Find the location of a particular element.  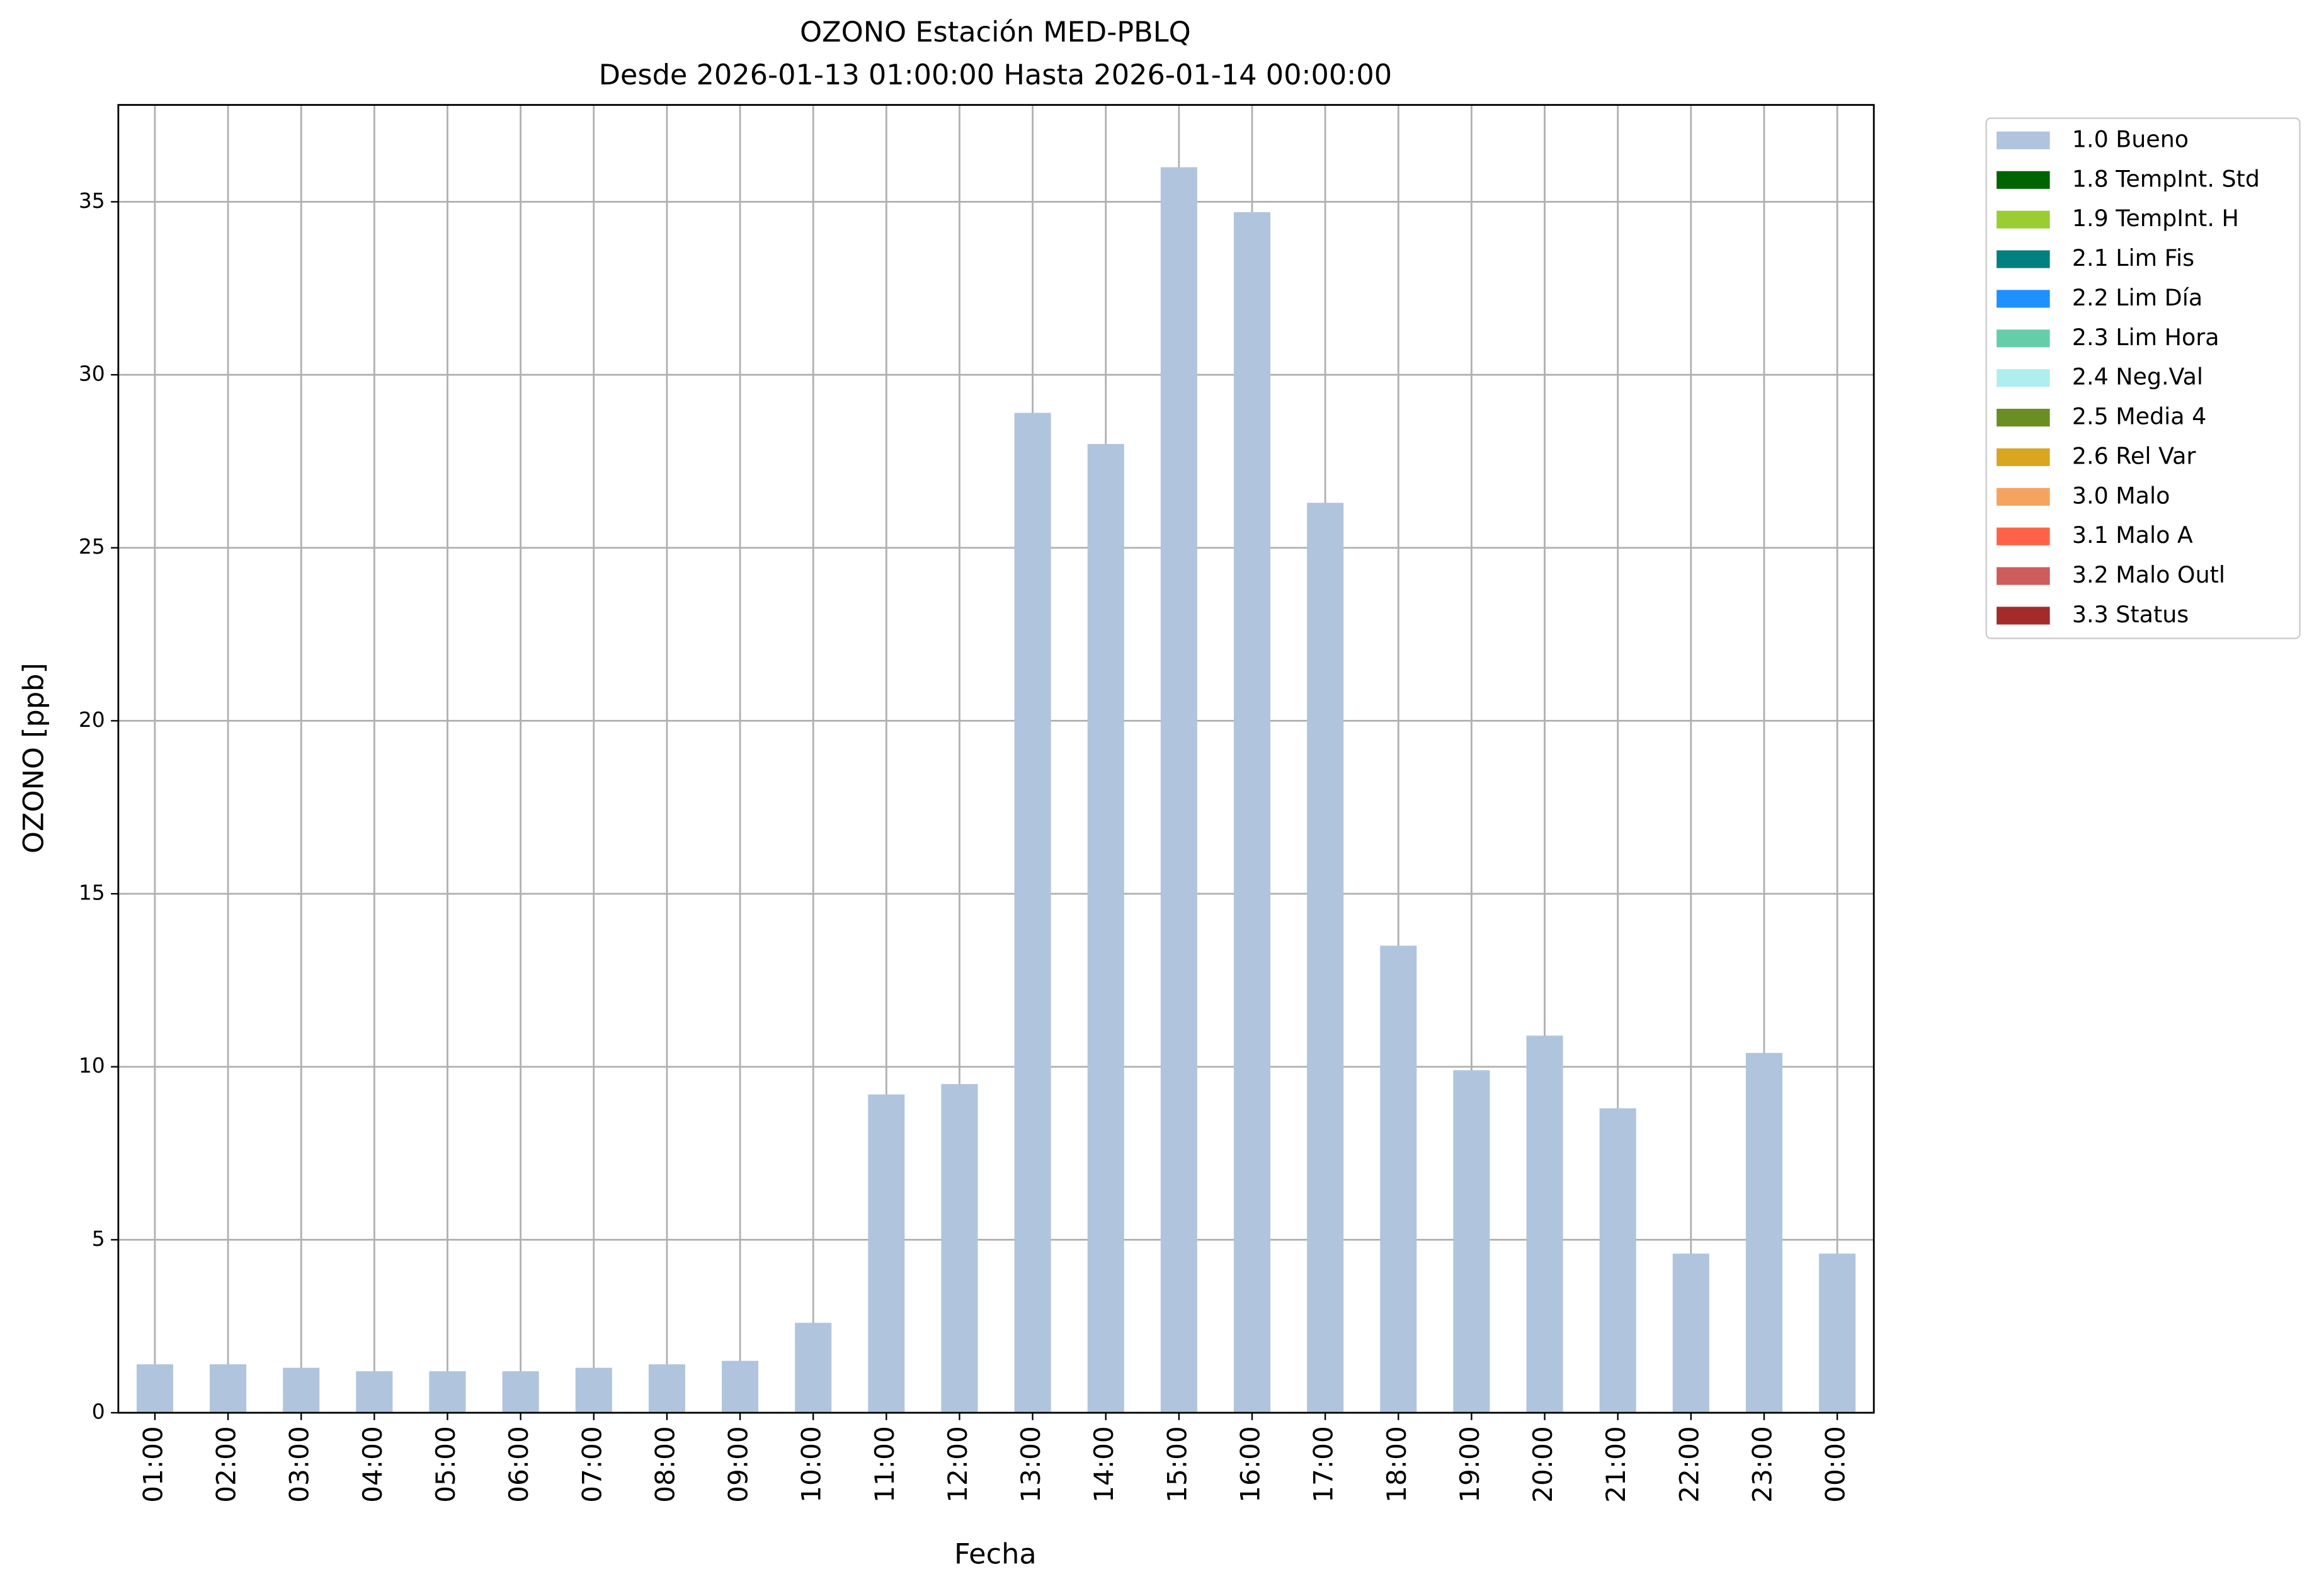

x-tick-label: 00:00 is located at coordinates (1835, 1464).